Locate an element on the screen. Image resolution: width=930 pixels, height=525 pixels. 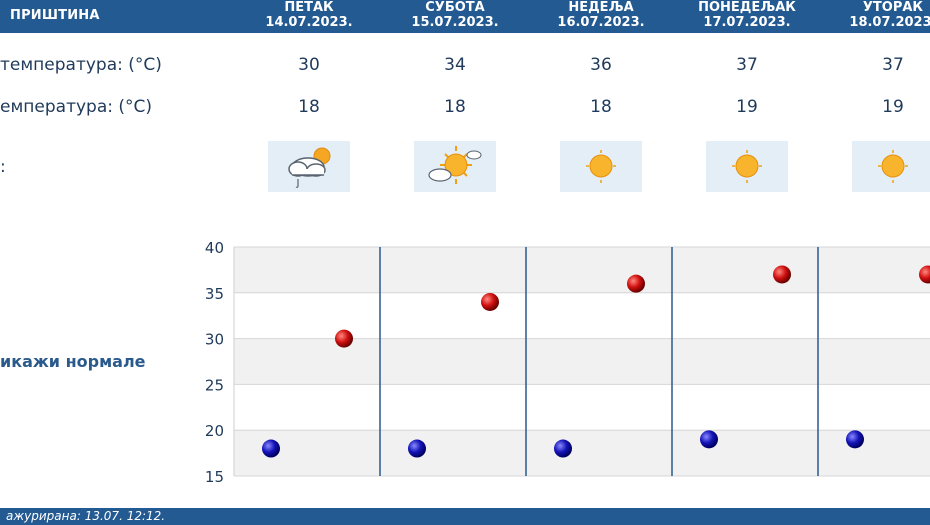
chart-y-tick-label: 15 is located at coordinates (214, 477).